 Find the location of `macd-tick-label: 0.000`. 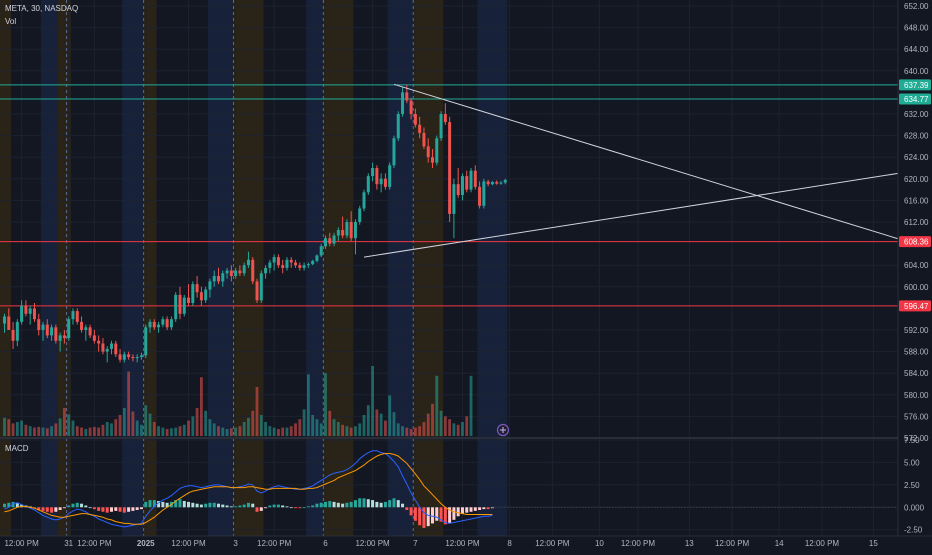

macd-tick-label: 0.000 is located at coordinates (914, 507).